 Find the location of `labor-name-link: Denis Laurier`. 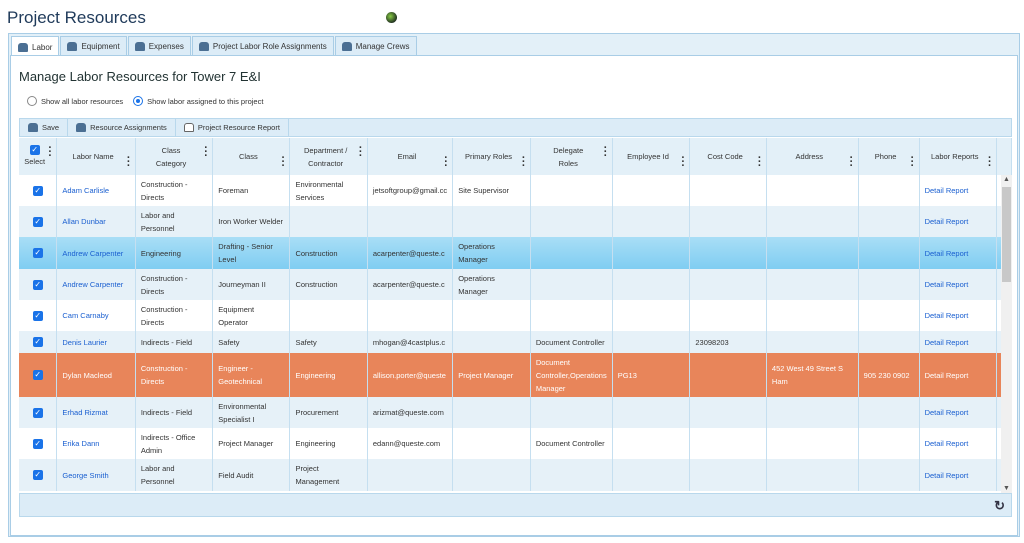

labor-name-link: Denis Laurier is located at coordinates (84, 342).